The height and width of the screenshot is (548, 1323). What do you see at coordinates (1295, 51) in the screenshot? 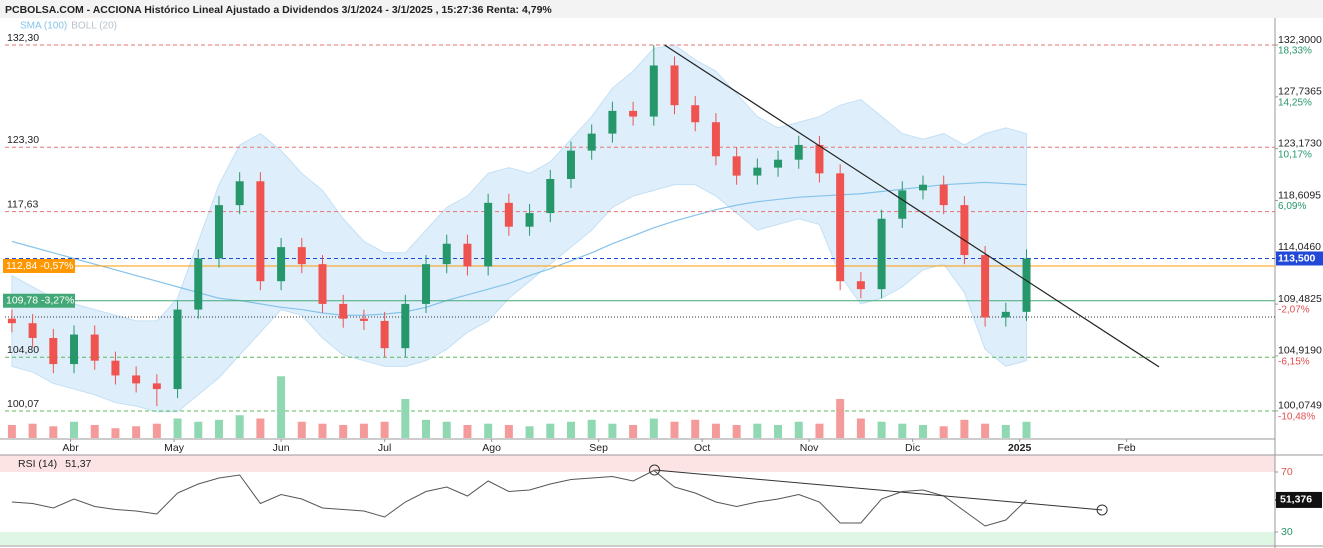
I see `y-tick-pct: 18,33%` at bounding box center [1295, 51].